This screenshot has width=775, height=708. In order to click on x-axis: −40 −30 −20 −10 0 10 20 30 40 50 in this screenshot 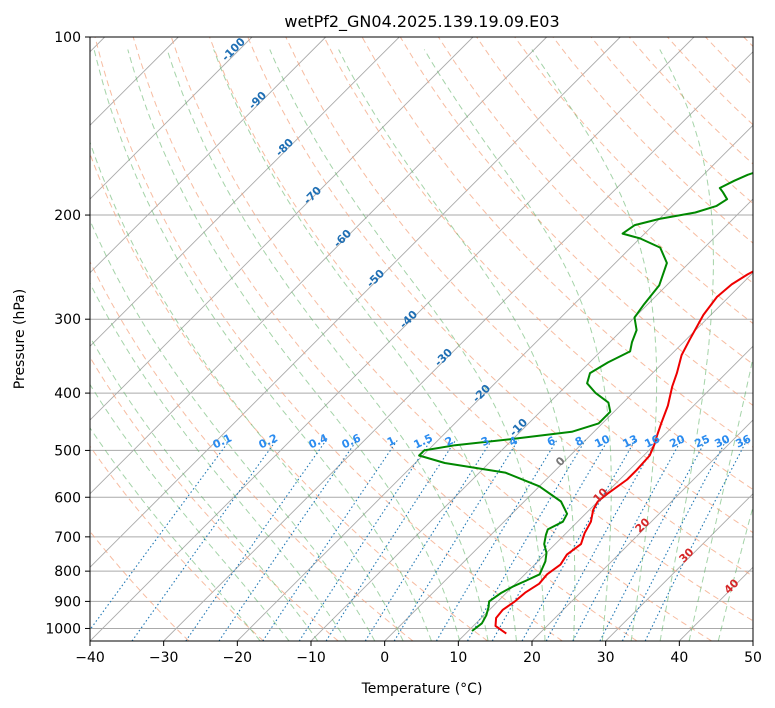, I will do `click(418, 653)`.